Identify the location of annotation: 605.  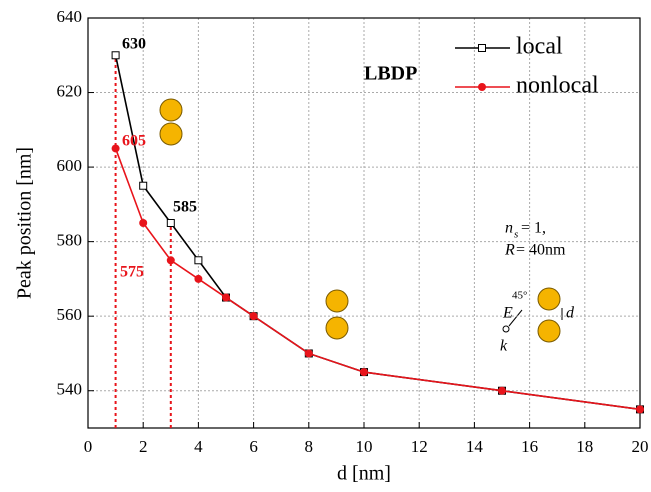
(134, 141).